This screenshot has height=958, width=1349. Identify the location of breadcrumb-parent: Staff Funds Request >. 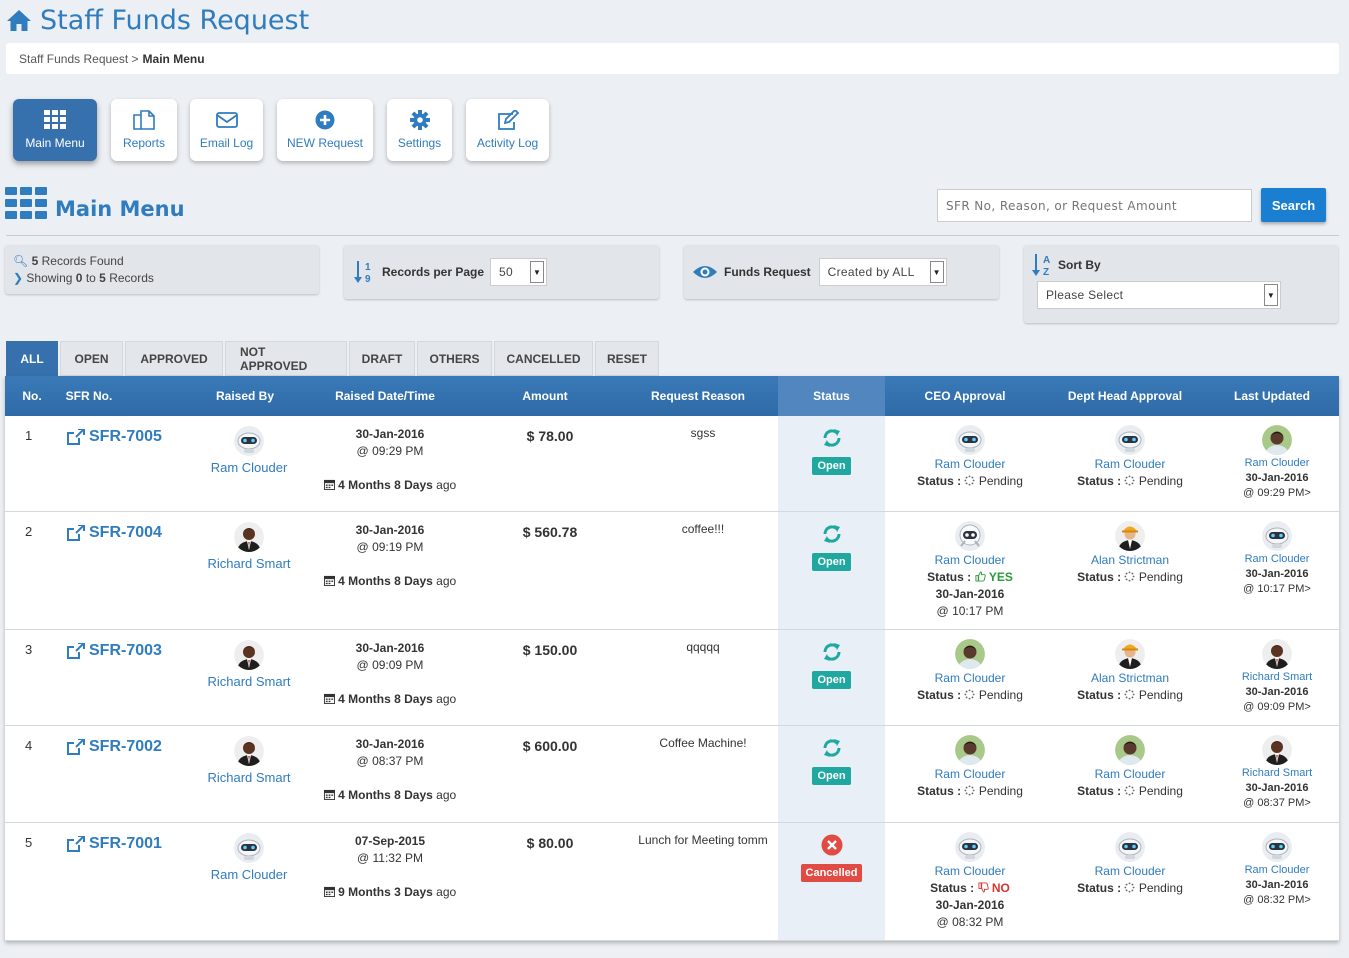
(79, 58).